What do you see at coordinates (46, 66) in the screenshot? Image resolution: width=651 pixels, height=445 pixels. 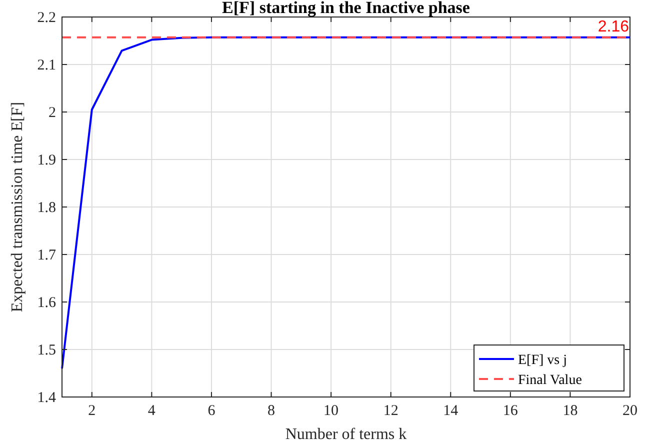 I see `y-tick-label: 2.1` at bounding box center [46, 66].